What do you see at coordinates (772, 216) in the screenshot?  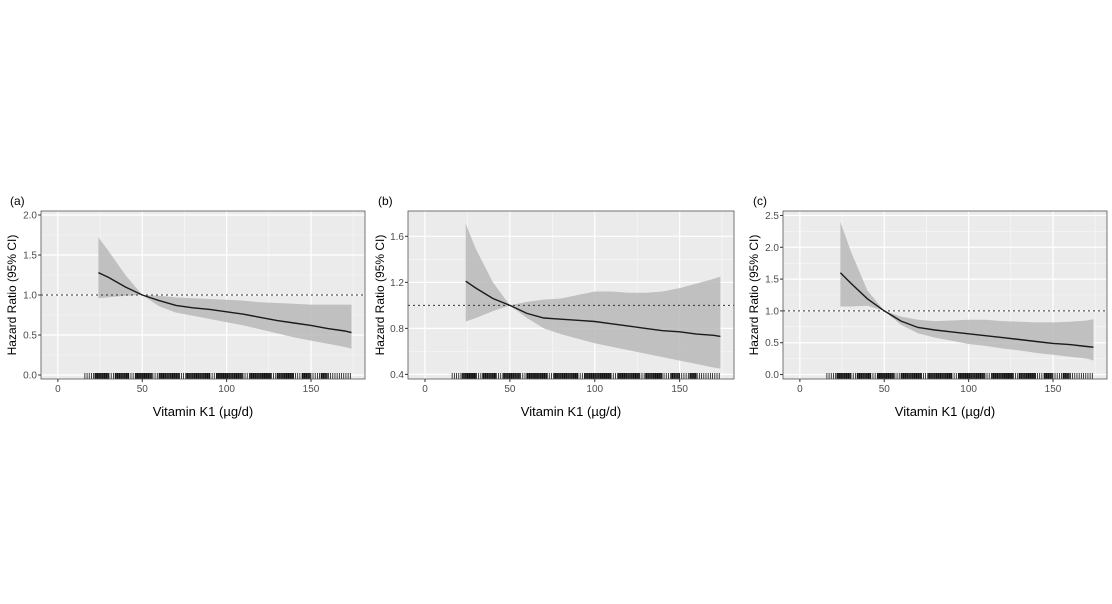 I see `y-tick-label: 2.5` at bounding box center [772, 216].